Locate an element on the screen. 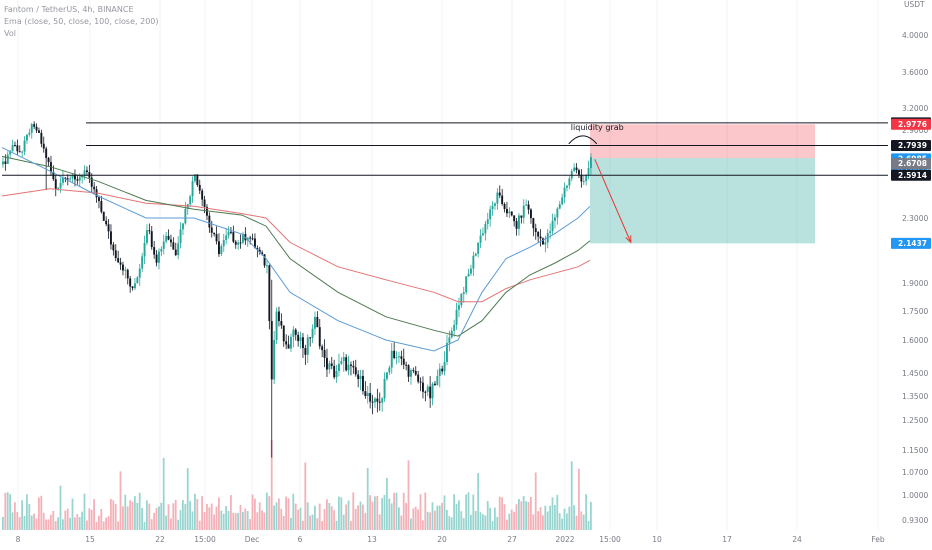 Image resolution: width=932 pixels, height=550 pixels. price-tick-label: 1.6000 is located at coordinates (915, 340).